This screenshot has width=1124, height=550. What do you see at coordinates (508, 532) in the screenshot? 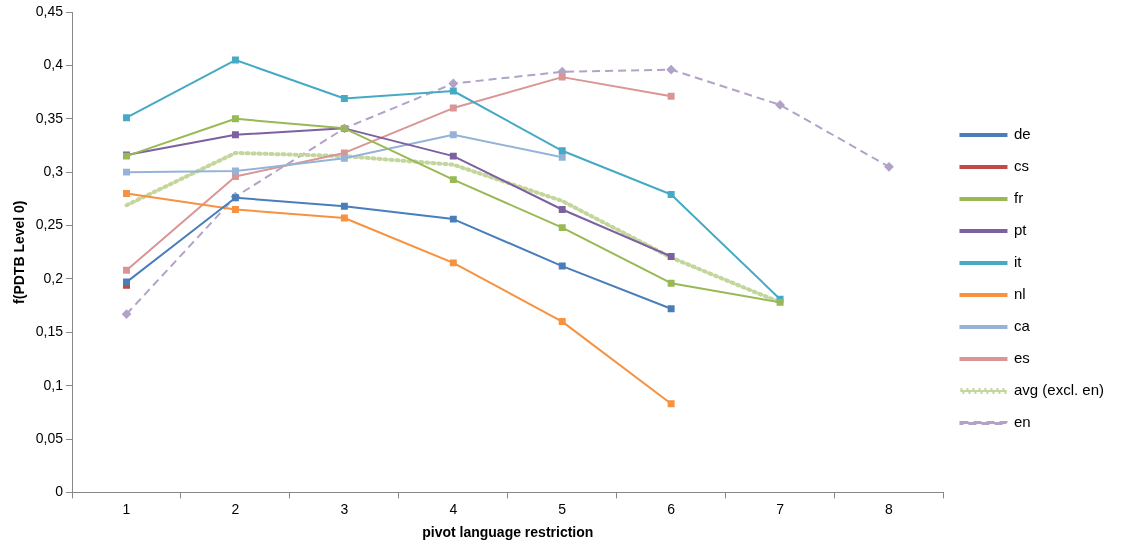
I see `x-axis-title: pivot language restriction` at bounding box center [508, 532].